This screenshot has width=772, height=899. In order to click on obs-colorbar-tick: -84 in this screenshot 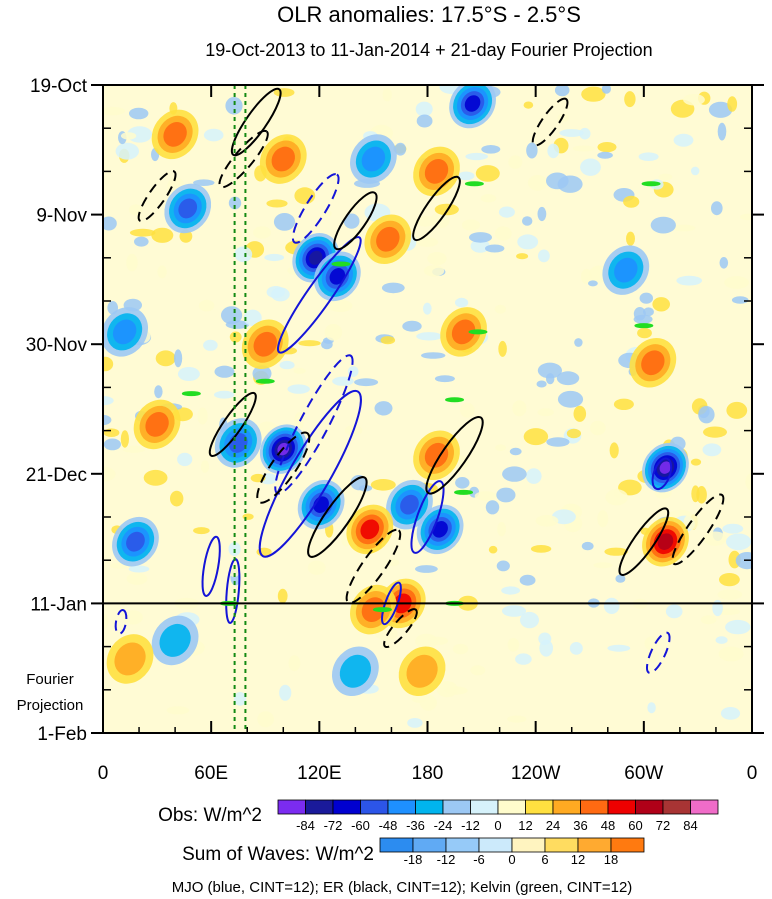, I will do `click(305, 825)`.